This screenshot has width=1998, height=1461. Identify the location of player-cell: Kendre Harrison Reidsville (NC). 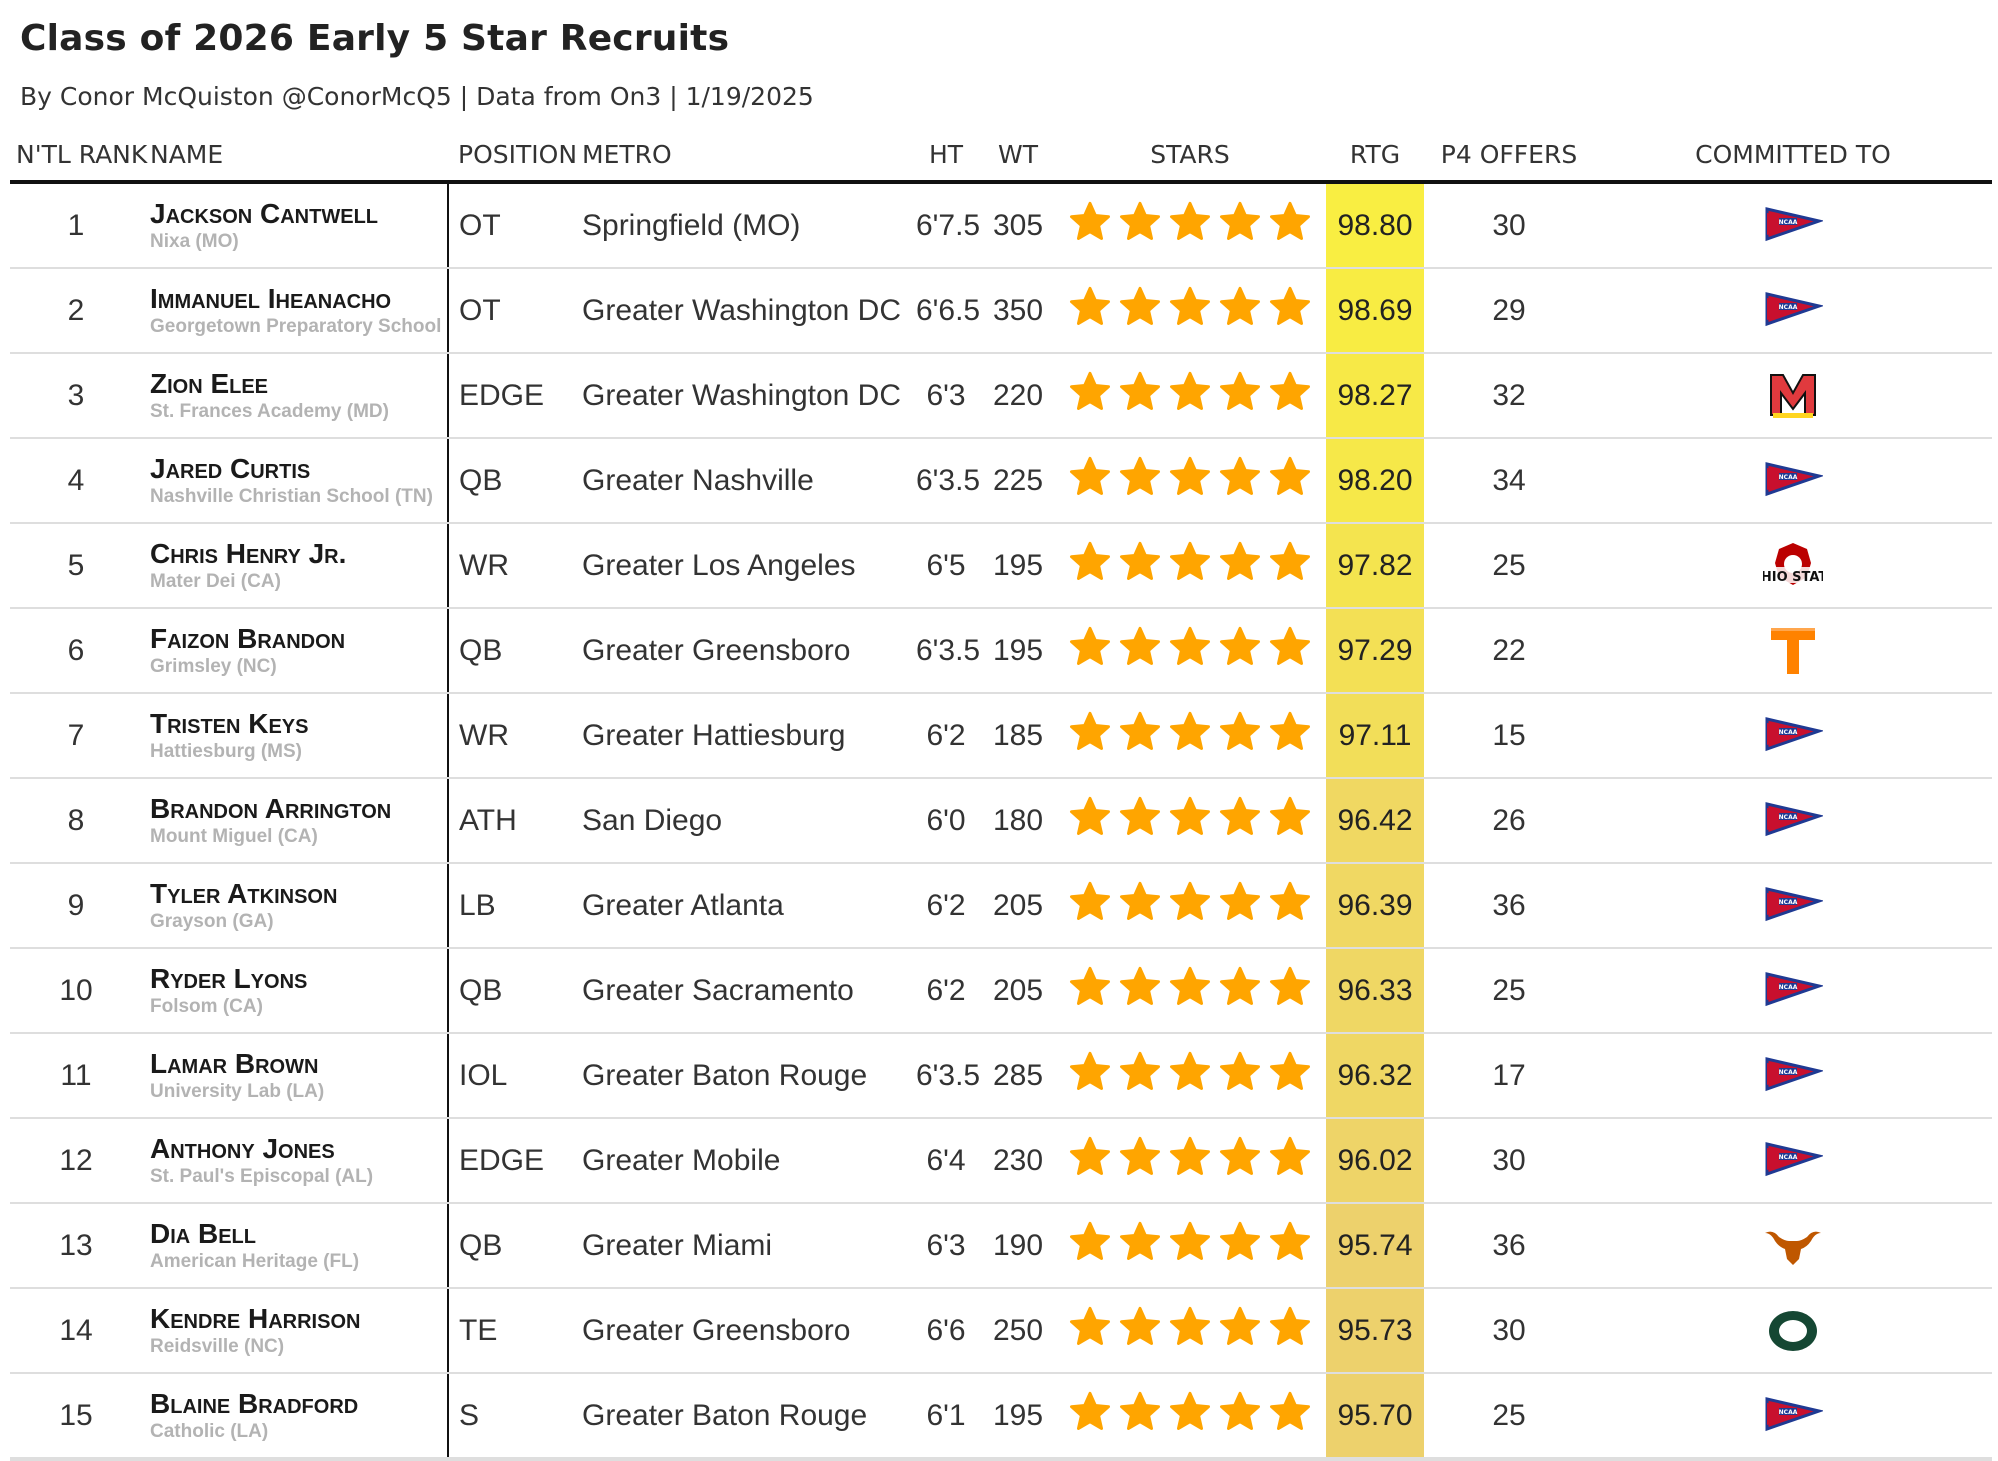
(295, 1331).